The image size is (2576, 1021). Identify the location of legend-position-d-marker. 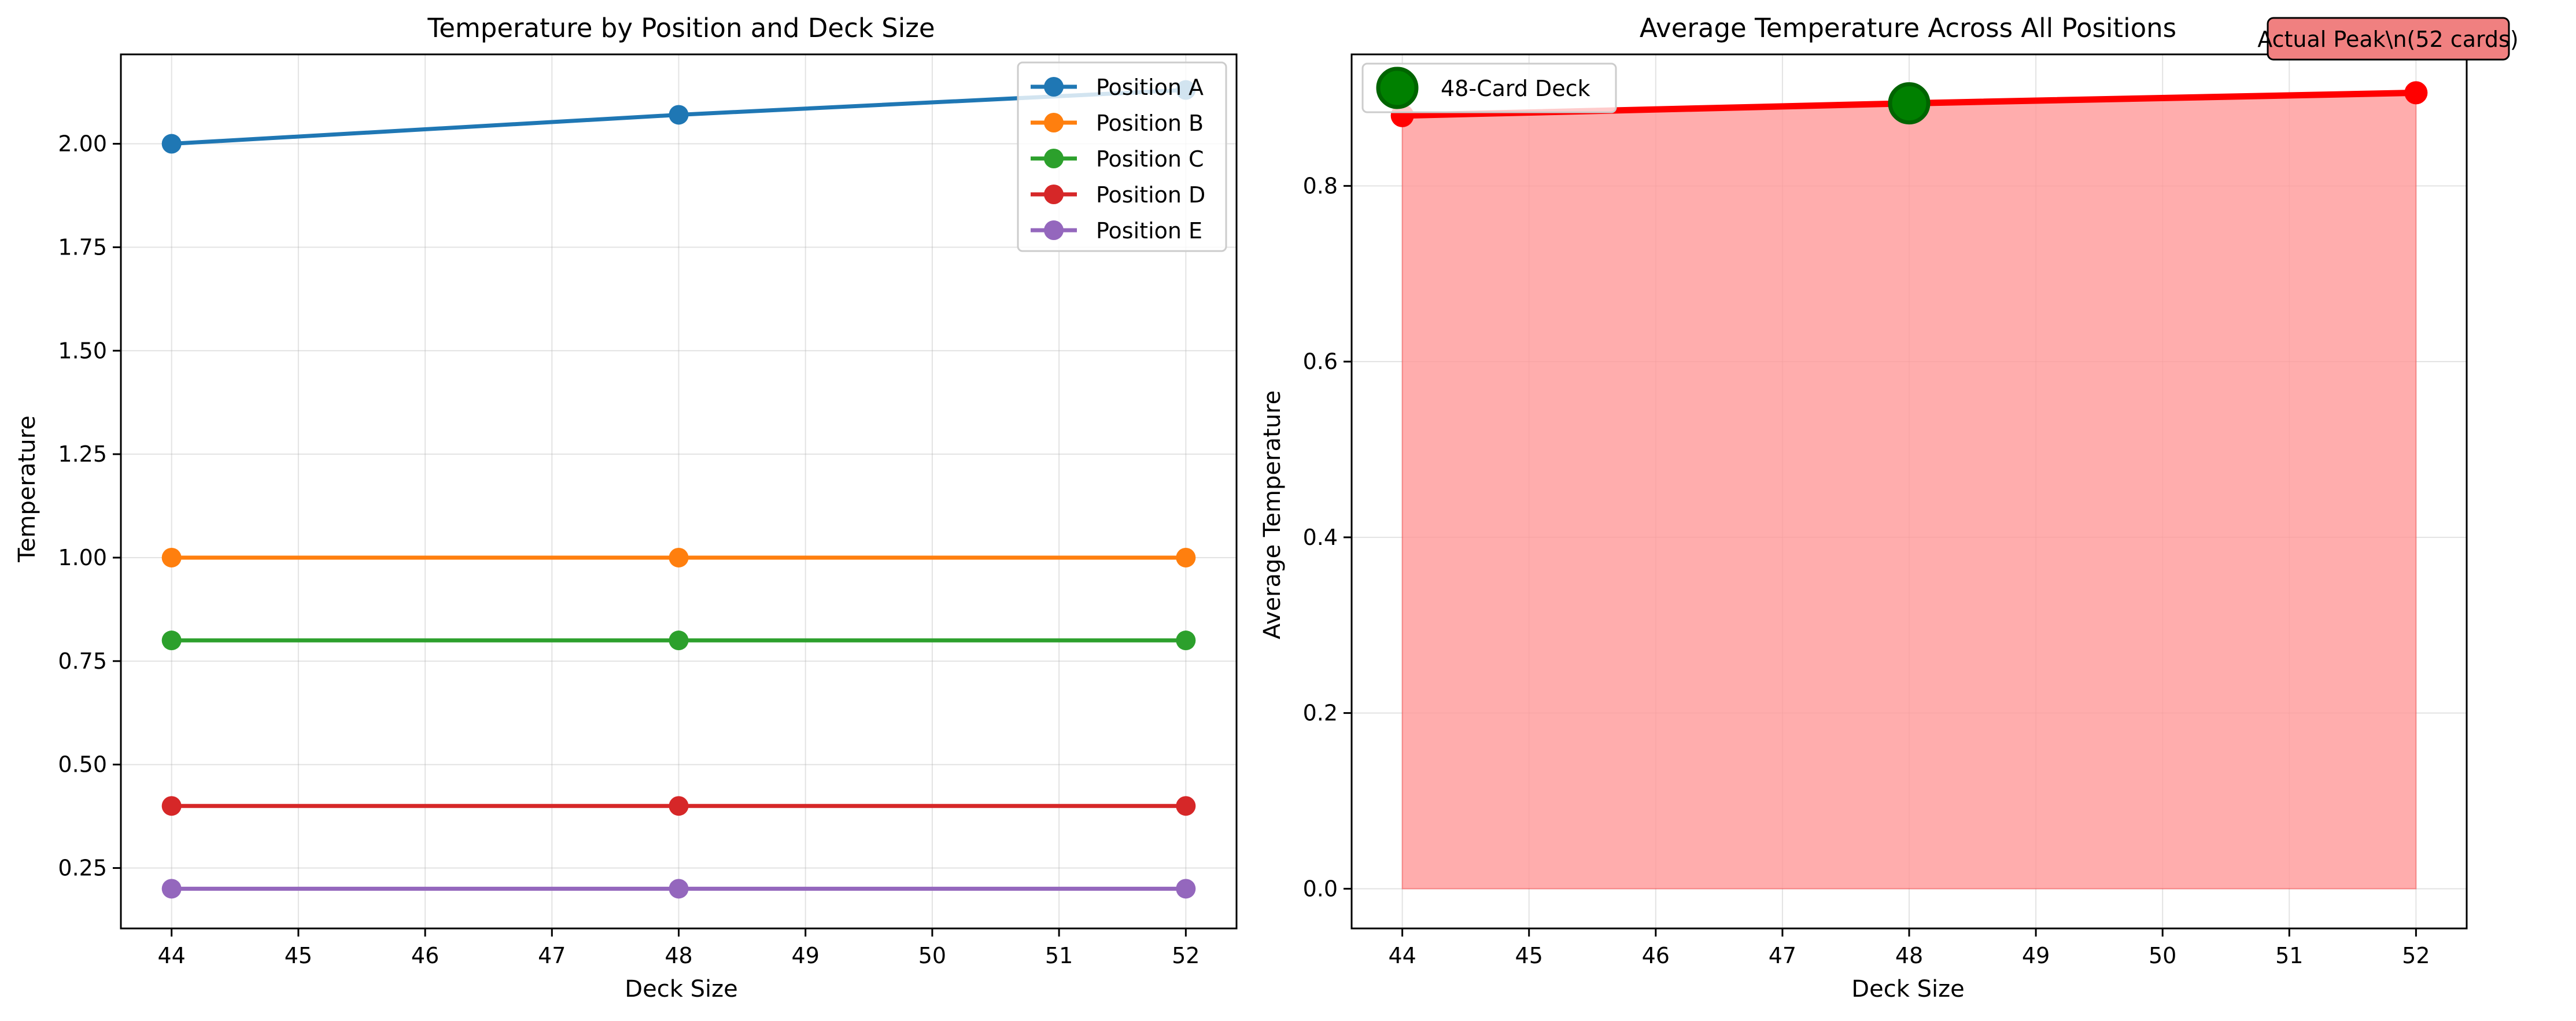
(1054, 194).